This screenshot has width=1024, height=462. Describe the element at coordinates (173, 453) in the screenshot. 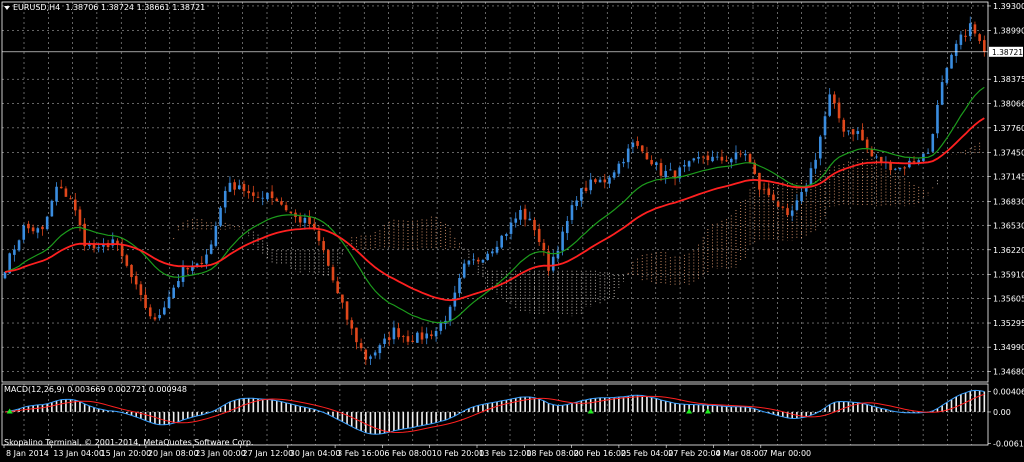

I see `time-tick-label: 20 Jan 08:00` at that location.